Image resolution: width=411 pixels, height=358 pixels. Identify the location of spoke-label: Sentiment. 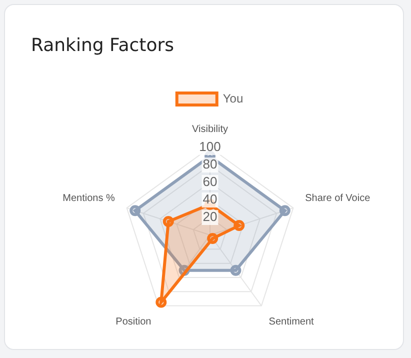
(291, 322).